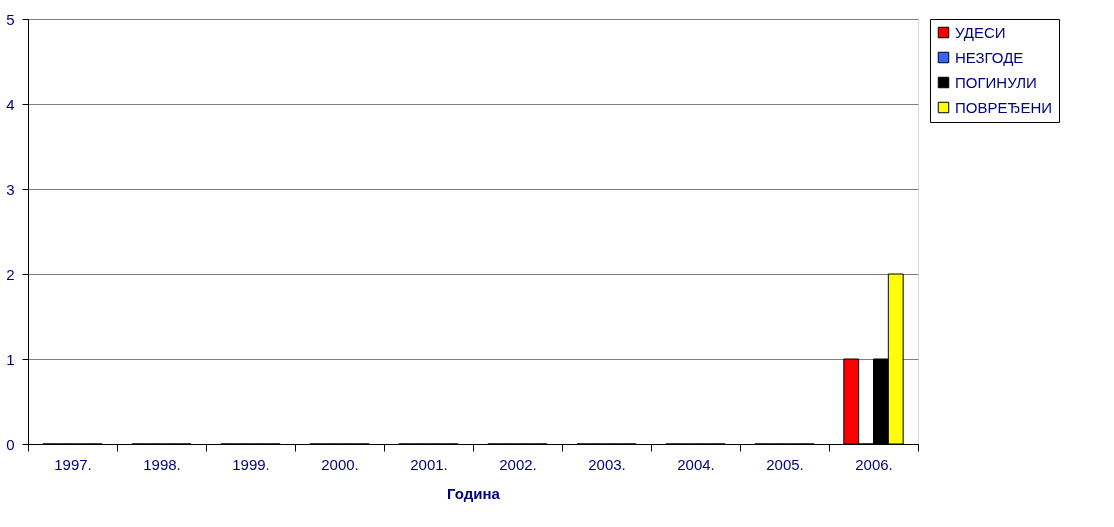 This screenshot has height=527, width=1114. What do you see at coordinates (10, 274) in the screenshot?
I see `y-tick-label: 2` at bounding box center [10, 274].